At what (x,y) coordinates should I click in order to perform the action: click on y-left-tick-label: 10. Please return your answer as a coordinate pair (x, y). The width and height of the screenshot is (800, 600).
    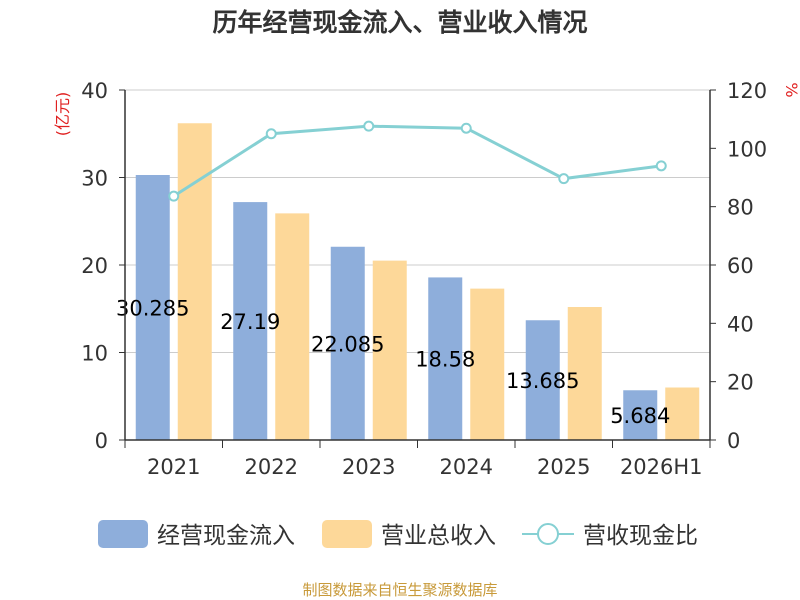
    Looking at the image, I should click on (94, 354).